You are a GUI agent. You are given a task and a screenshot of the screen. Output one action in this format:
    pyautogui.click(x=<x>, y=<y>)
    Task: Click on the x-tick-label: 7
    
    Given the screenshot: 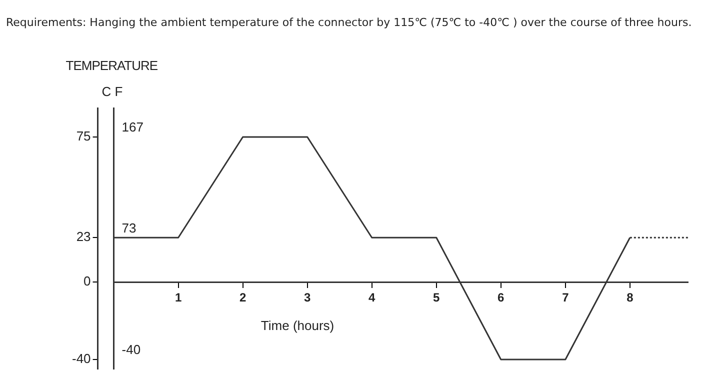 What is the action you would take?
    pyautogui.click(x=566, y=297)
    